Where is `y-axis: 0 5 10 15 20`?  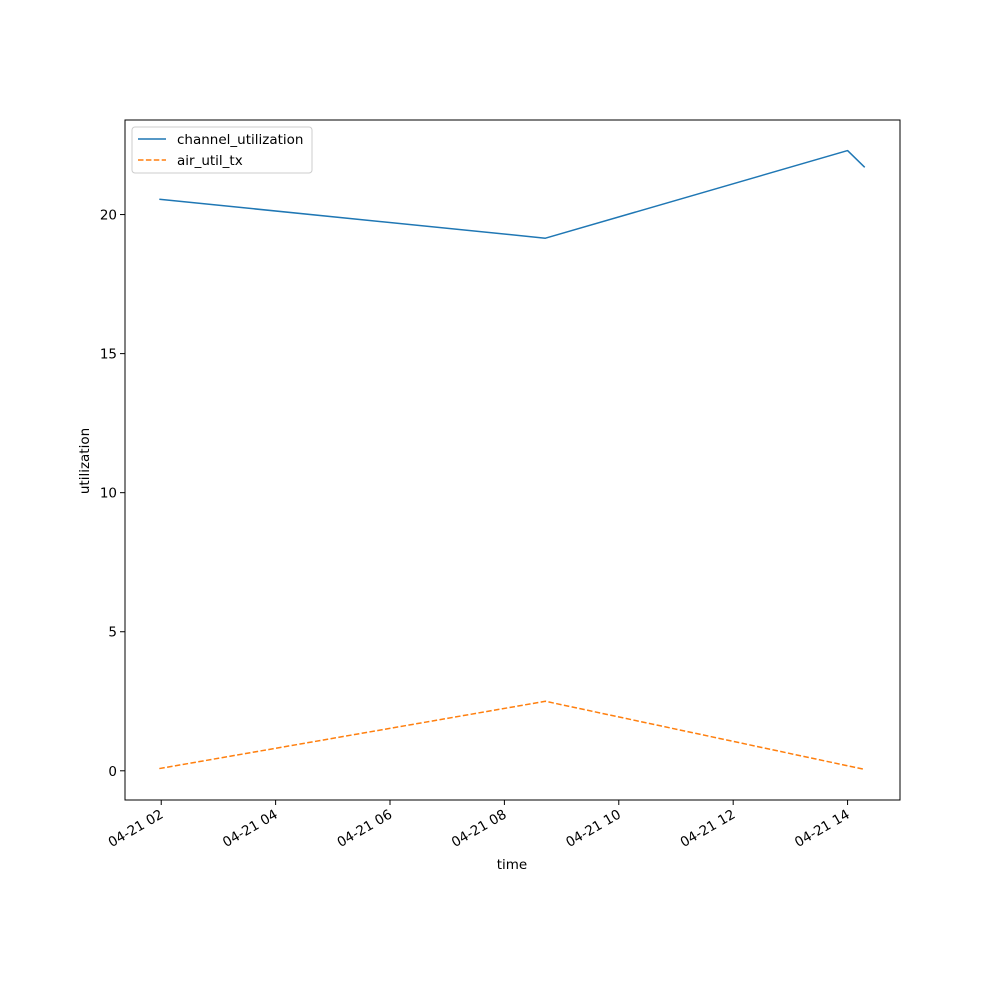 y-axis: 0 5 10 15 20 is located at coordinates (112, 494).